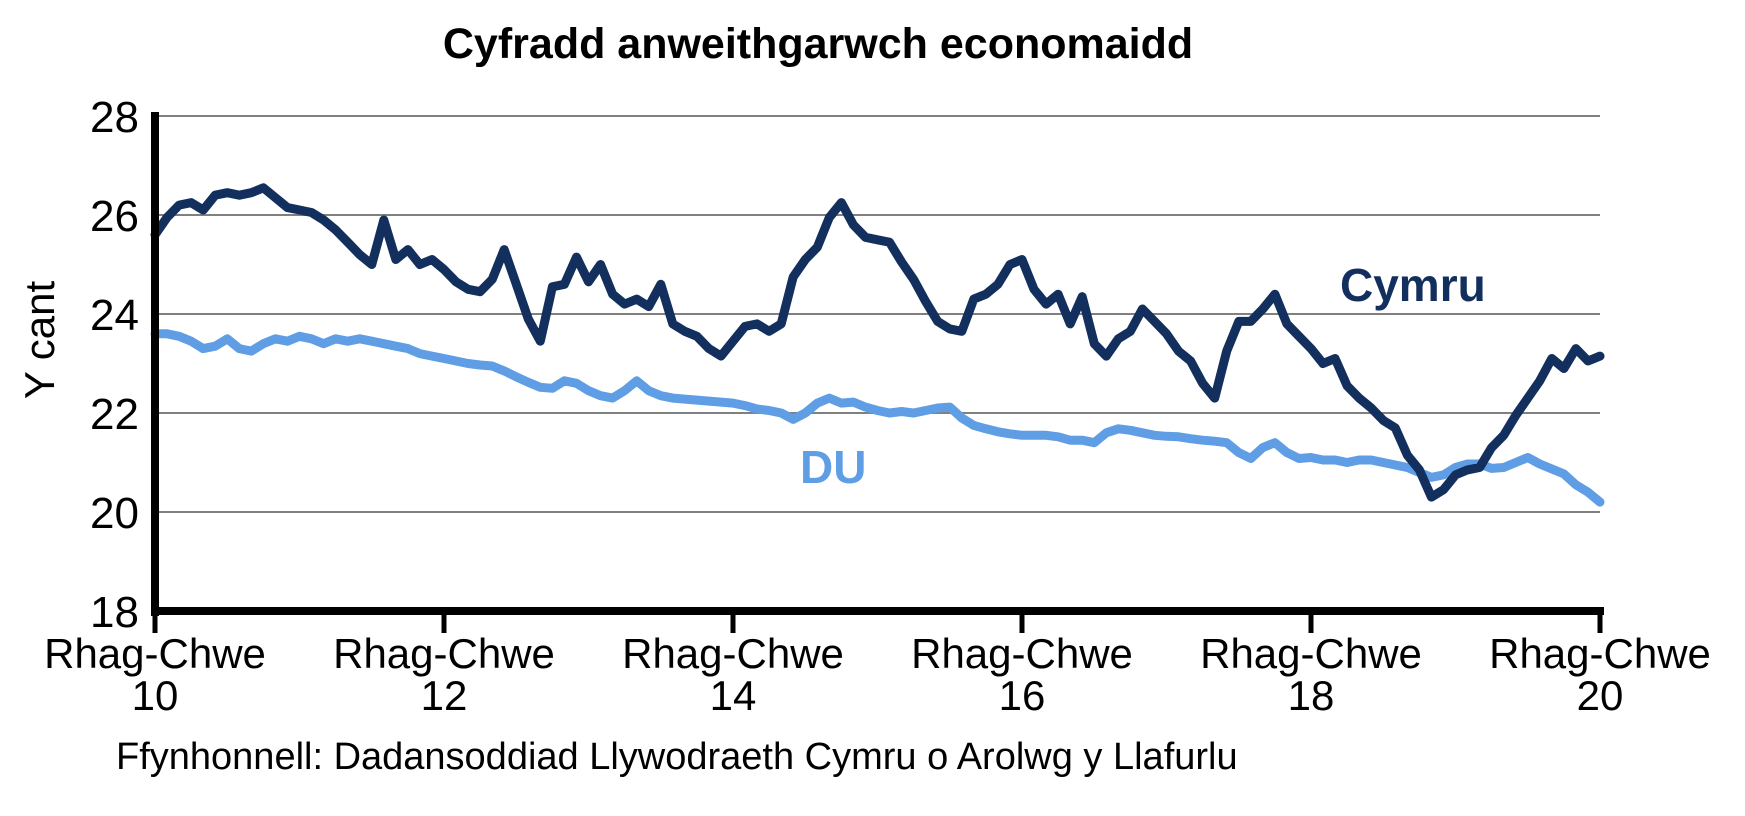  Describe the element at coordinates (1022, 695) in the screenshot. I see `x-tick-label-year-16: 16` at that location.